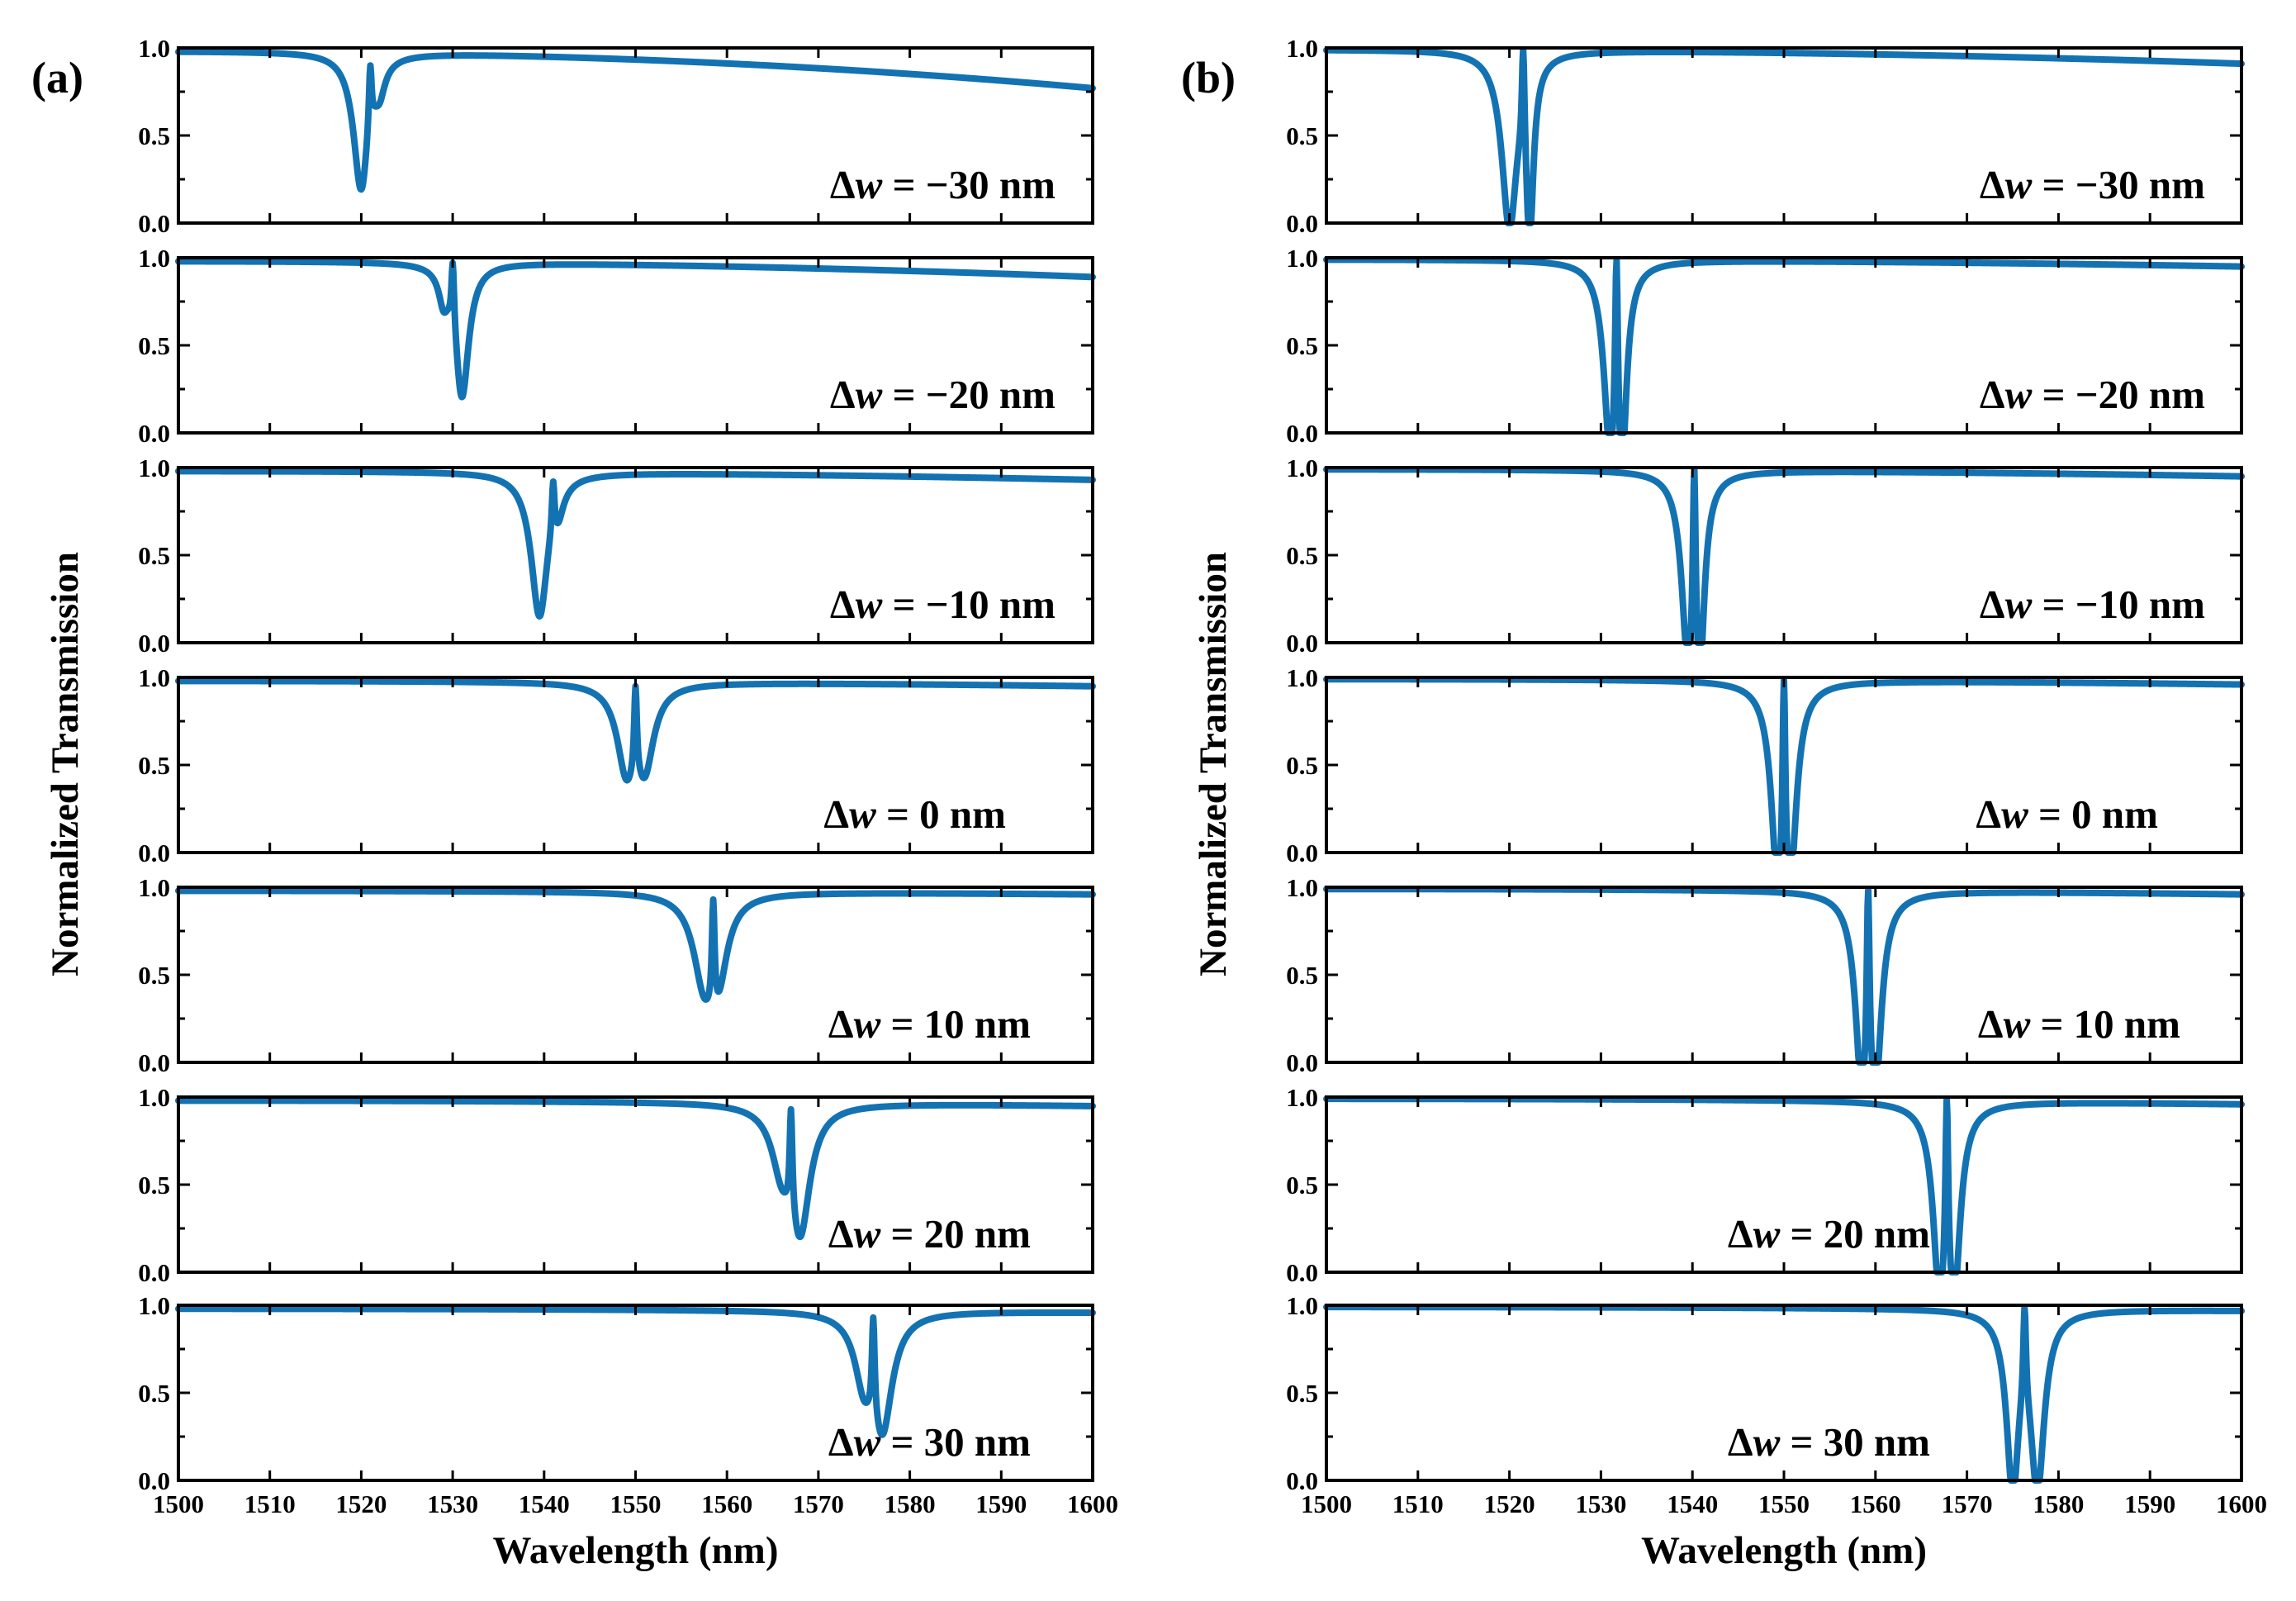  Describe the element at coordinates (57, 77) in the screenshot. I see `panel-tag: (a)` at that location.